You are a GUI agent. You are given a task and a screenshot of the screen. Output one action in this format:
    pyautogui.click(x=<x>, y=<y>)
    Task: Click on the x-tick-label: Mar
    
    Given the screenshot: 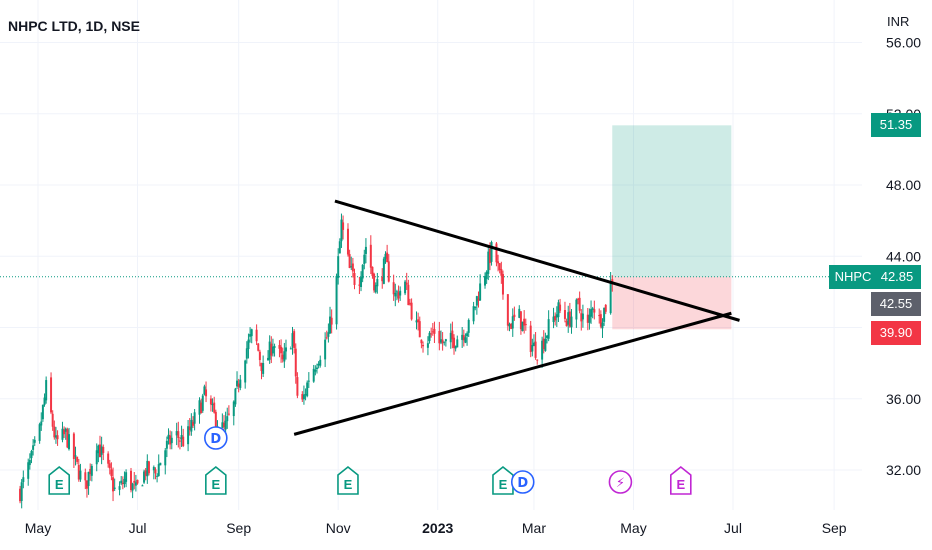 What is the action you would take?
    pyautogui.click(x=534, y=528)
    